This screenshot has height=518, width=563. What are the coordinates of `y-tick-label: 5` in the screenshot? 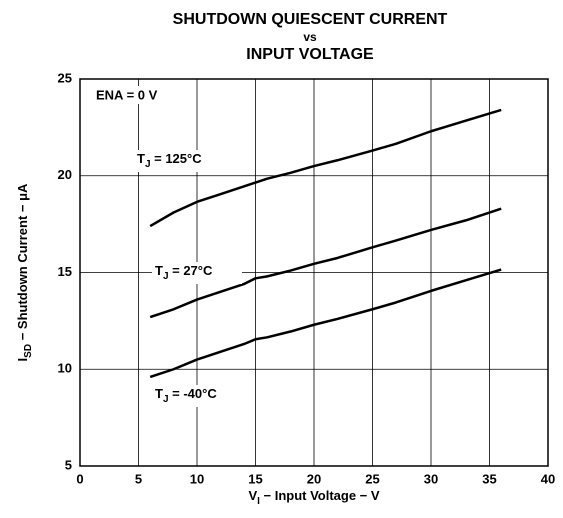 It's located at (68, 464).